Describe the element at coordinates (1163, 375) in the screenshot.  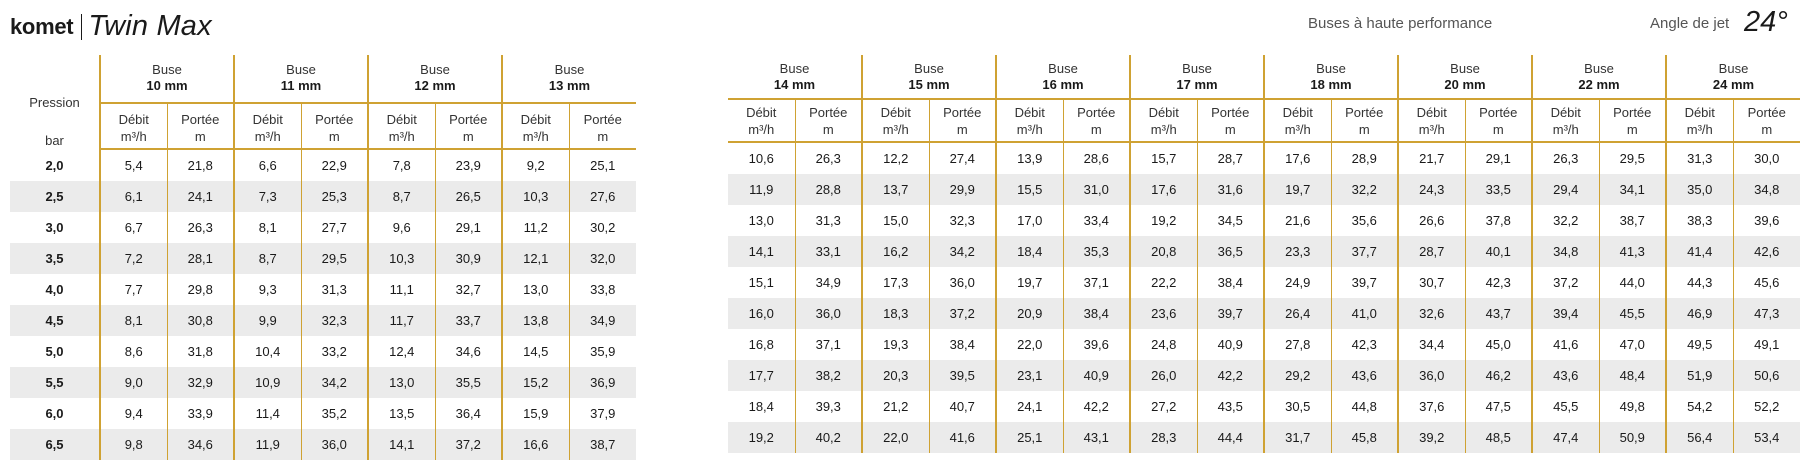
I see `flow-value: 26,0` at that location.